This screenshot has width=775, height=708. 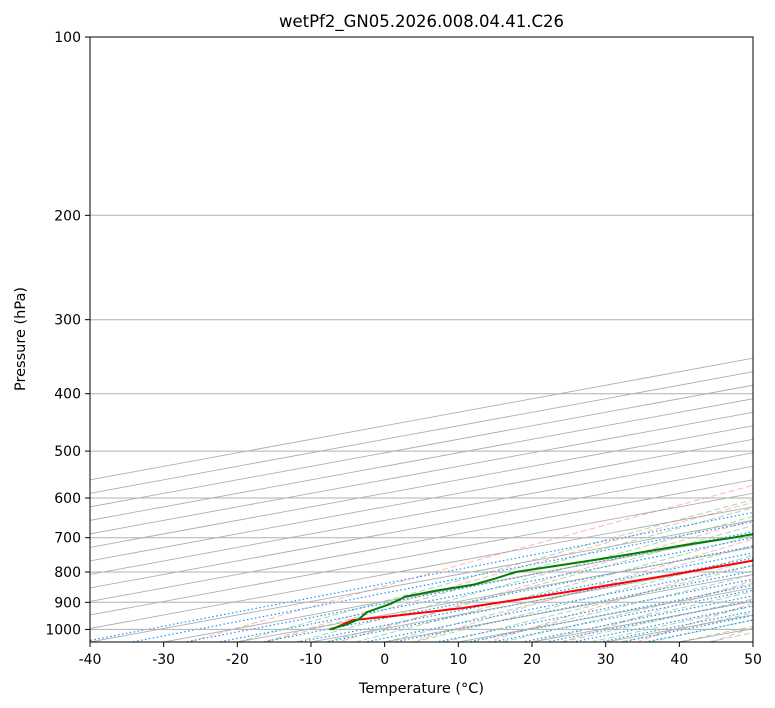 I want to click on y-tick-label: 500, so click(x=67, y=452).